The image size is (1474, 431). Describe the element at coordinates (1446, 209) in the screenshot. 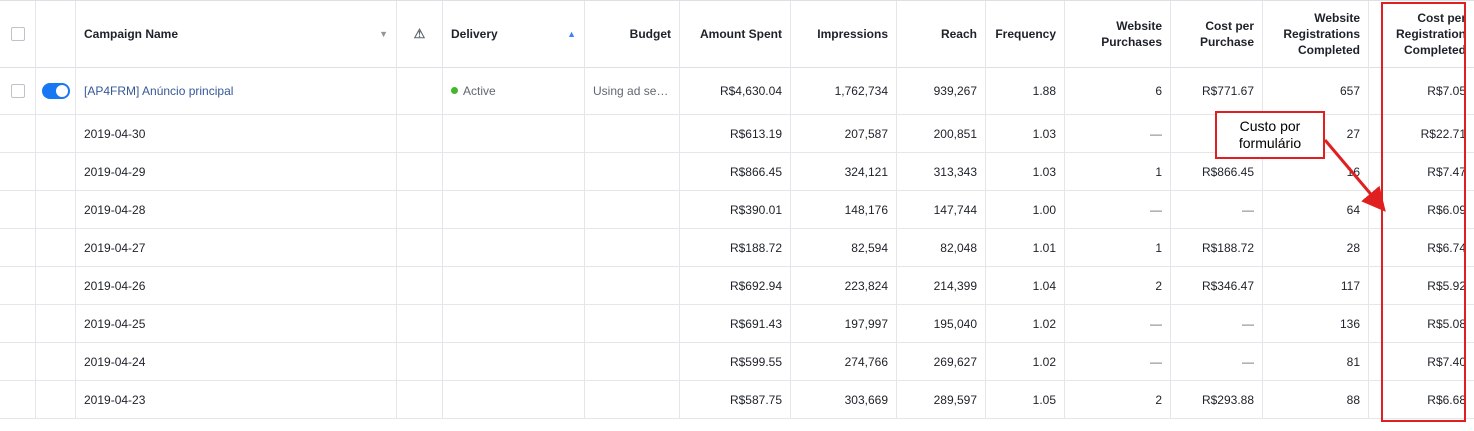

I see `cost-per-registration-cell: R$6.09` at that location.